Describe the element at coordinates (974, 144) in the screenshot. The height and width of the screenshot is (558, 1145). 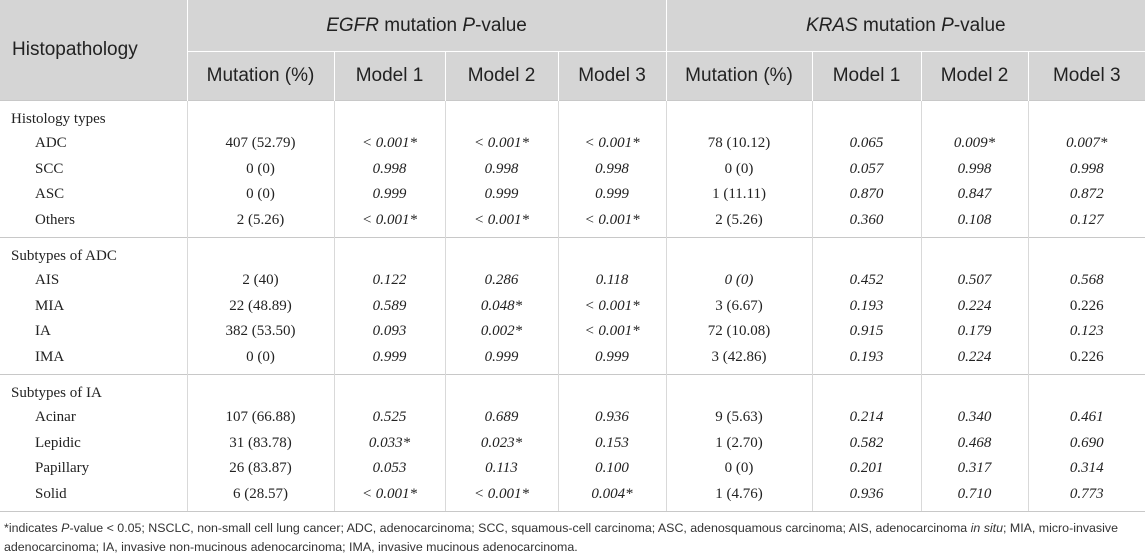
I see `kras-cell: 0.009*` at that location.